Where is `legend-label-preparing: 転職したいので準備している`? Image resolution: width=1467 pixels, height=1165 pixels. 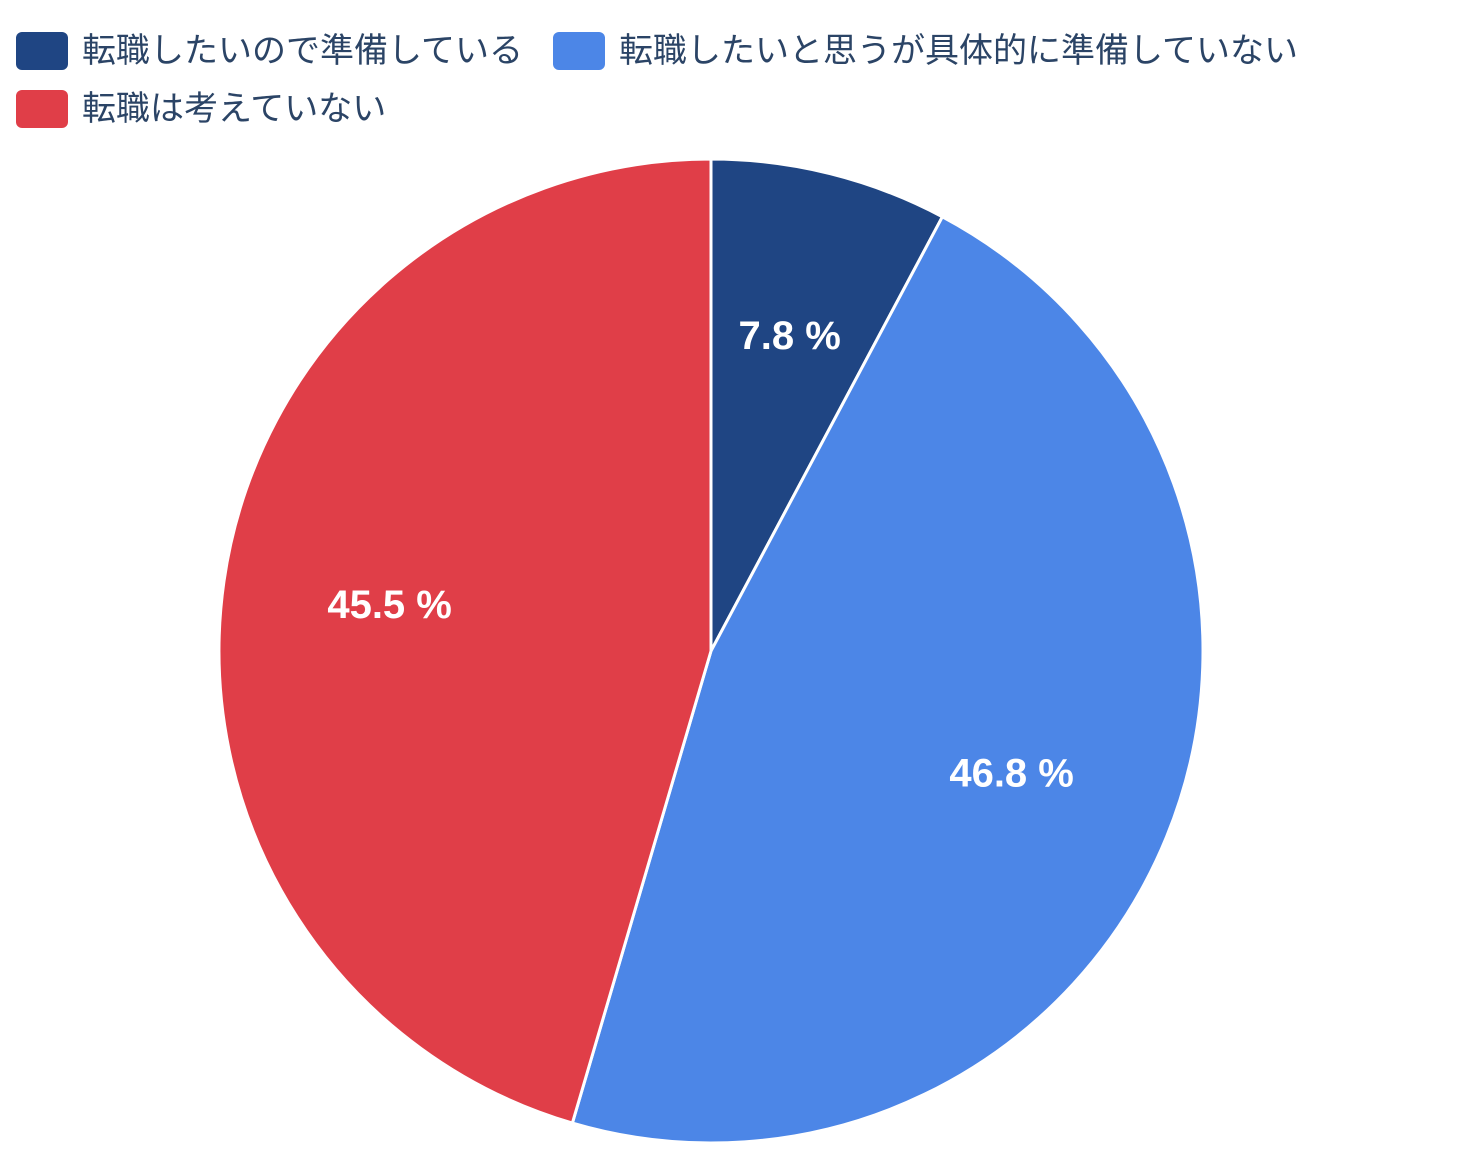 legend-label-preparing: 転職したいので準備している is located at coordinates (302, 51).